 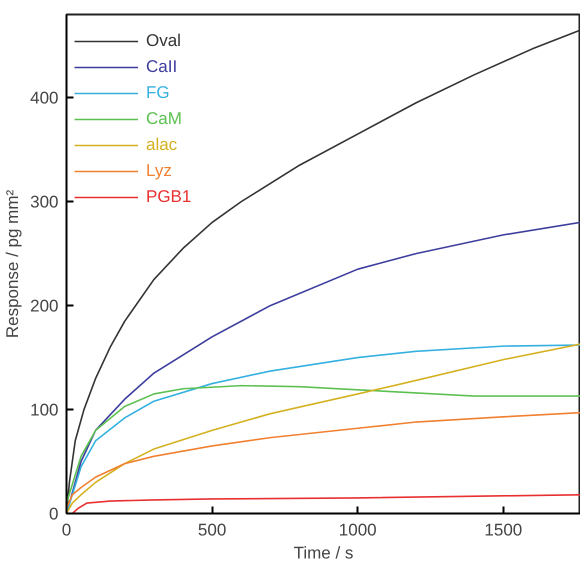 I want to click on y-tick-label: 0, so click(x=54, y=514).